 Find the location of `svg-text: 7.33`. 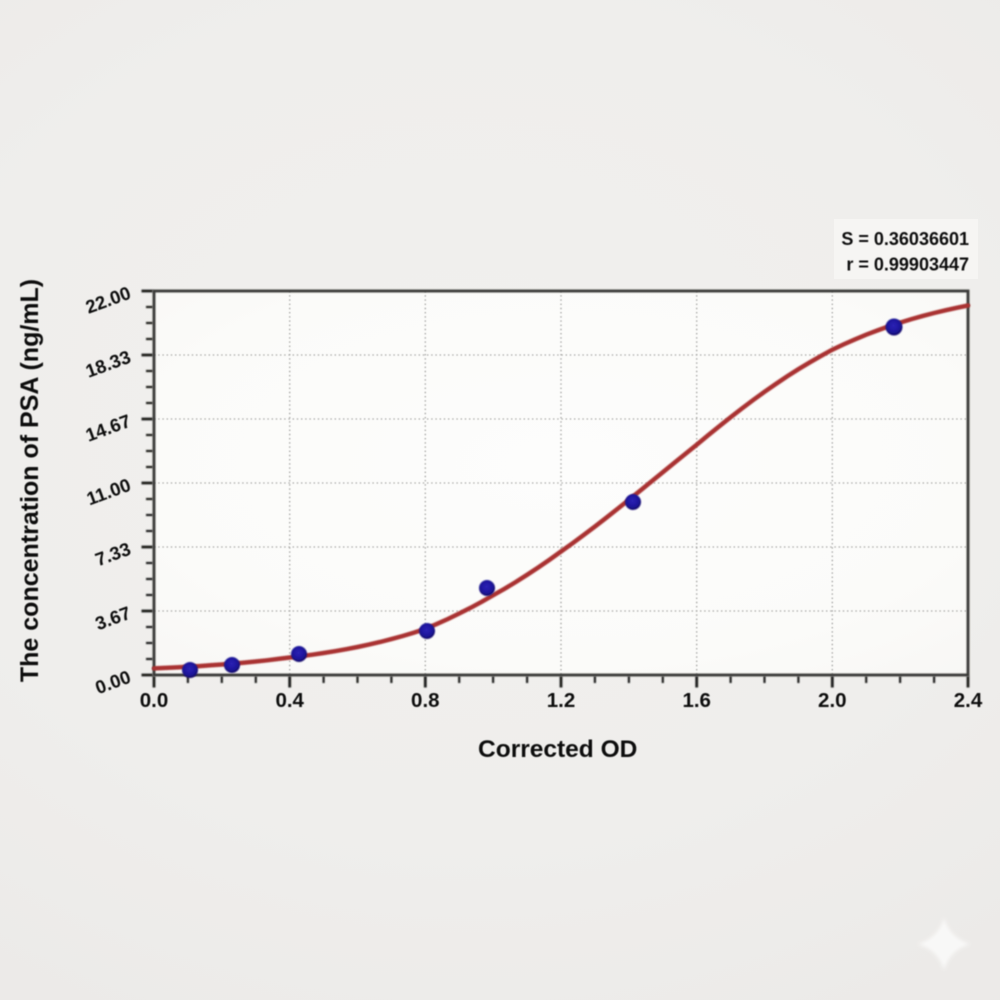

svg-text: 7.33 is located at coordinates (112, 554).